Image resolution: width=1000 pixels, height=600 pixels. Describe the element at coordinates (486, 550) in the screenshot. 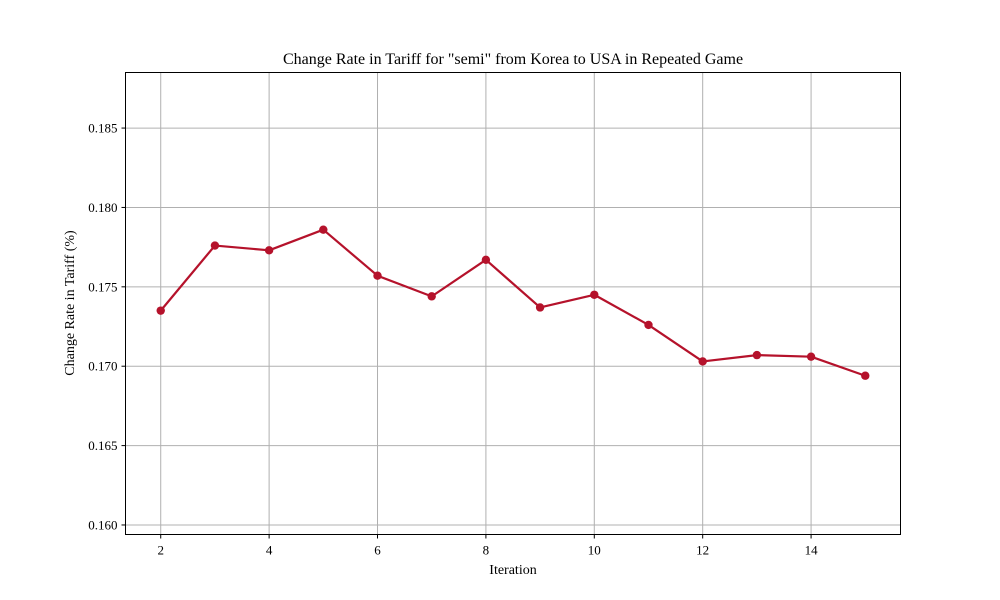

I see `x-tick-label: 8` at that location.